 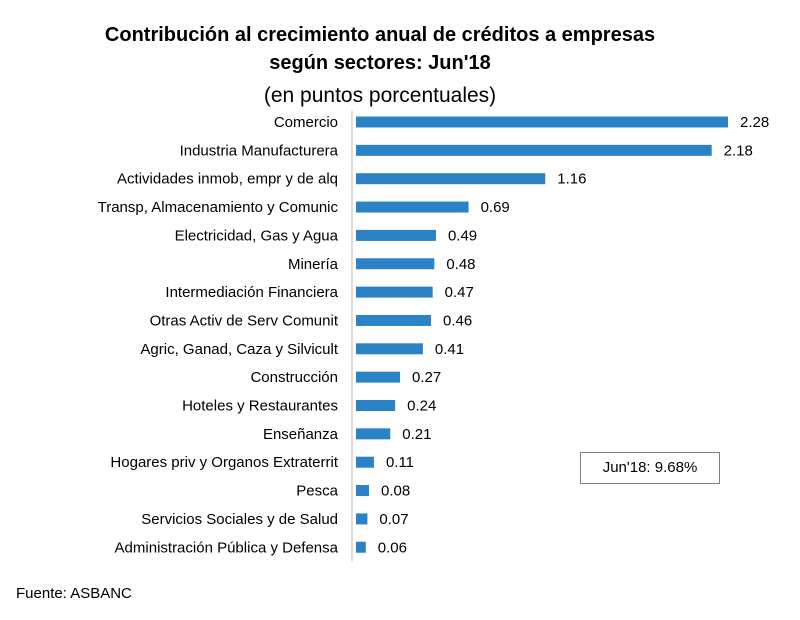 I want to click on category-label: Transp, Almacenamiento y Comunic, so click(x=218, y=207).